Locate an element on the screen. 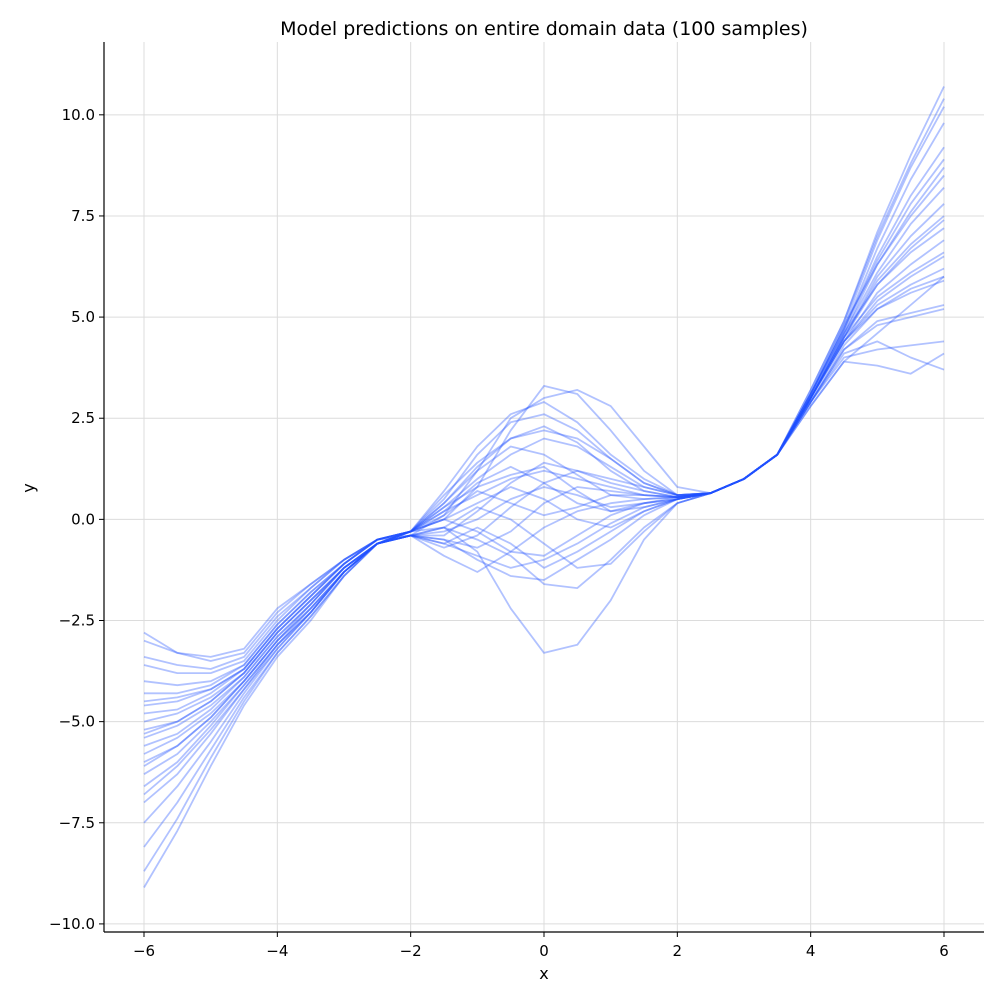  x-tick-label: −2 is located at coordinates (411, 951).